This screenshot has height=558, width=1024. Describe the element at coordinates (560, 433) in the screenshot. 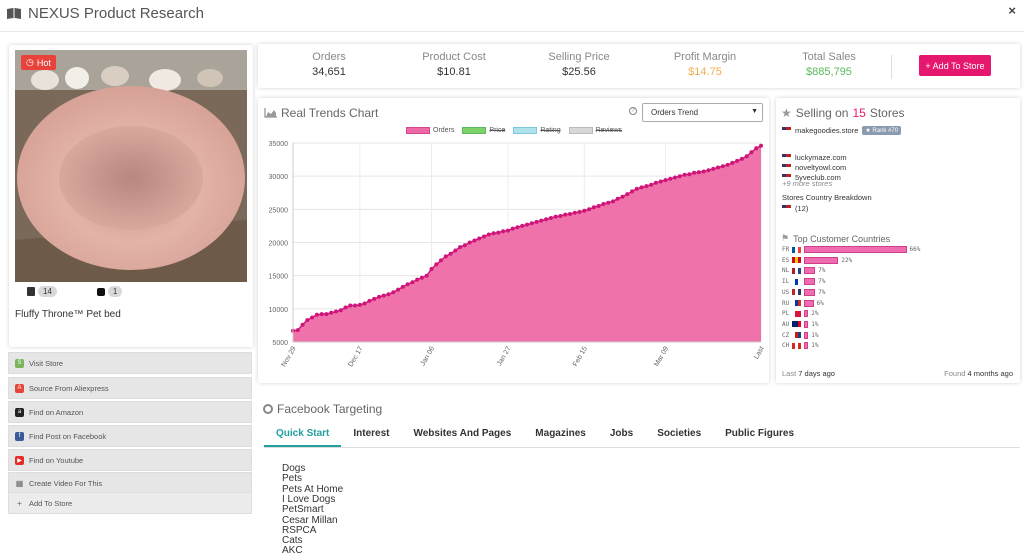

I see `tab-magazines: Magazines` at that location.